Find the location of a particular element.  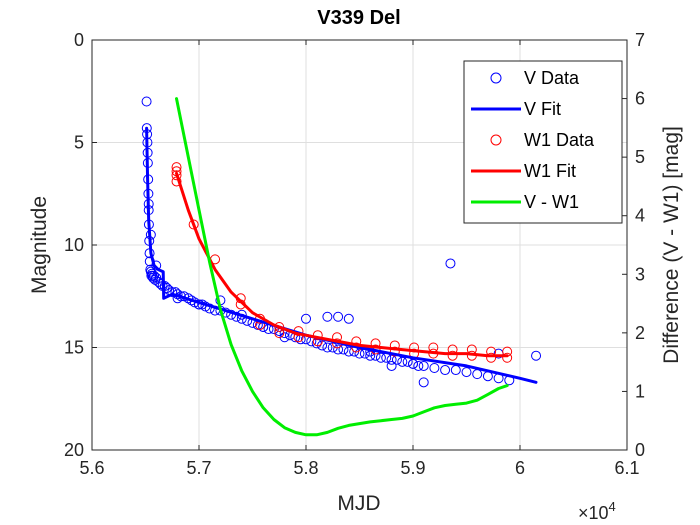

x-tick-label: 5.7 is located at coordinates (198, 468).